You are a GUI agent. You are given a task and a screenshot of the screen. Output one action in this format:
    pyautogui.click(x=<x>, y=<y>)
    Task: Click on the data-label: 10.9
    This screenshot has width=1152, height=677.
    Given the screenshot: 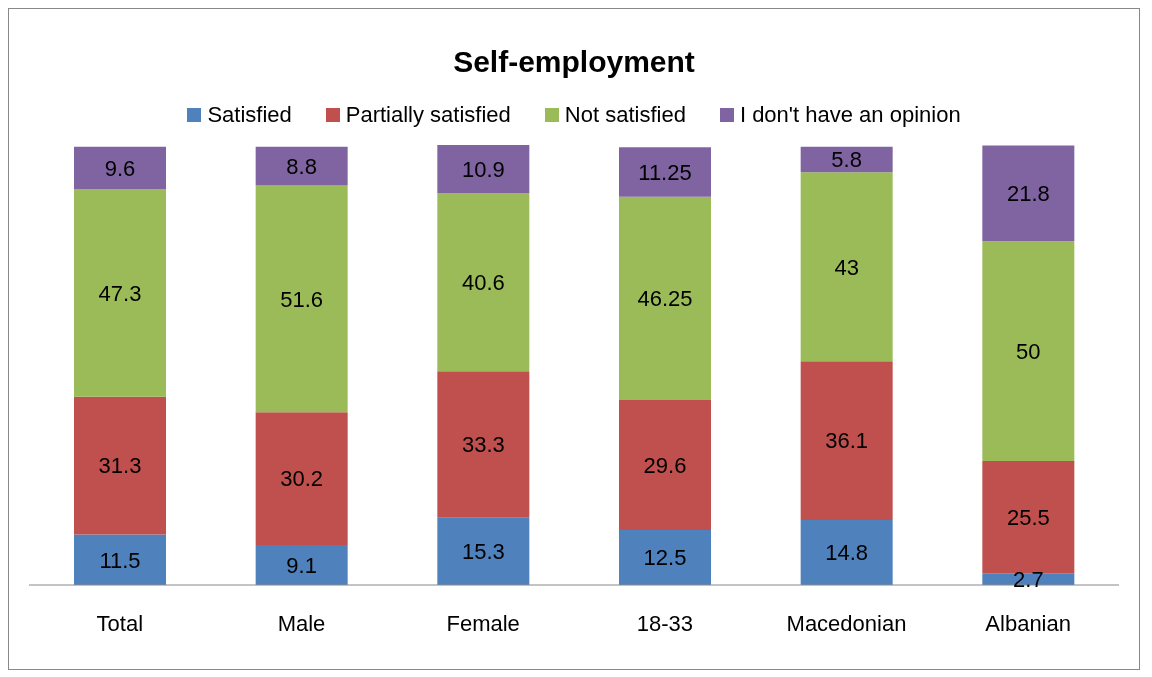 What is the action you would take?
    pyautogui.click(x=483, y=169)
    